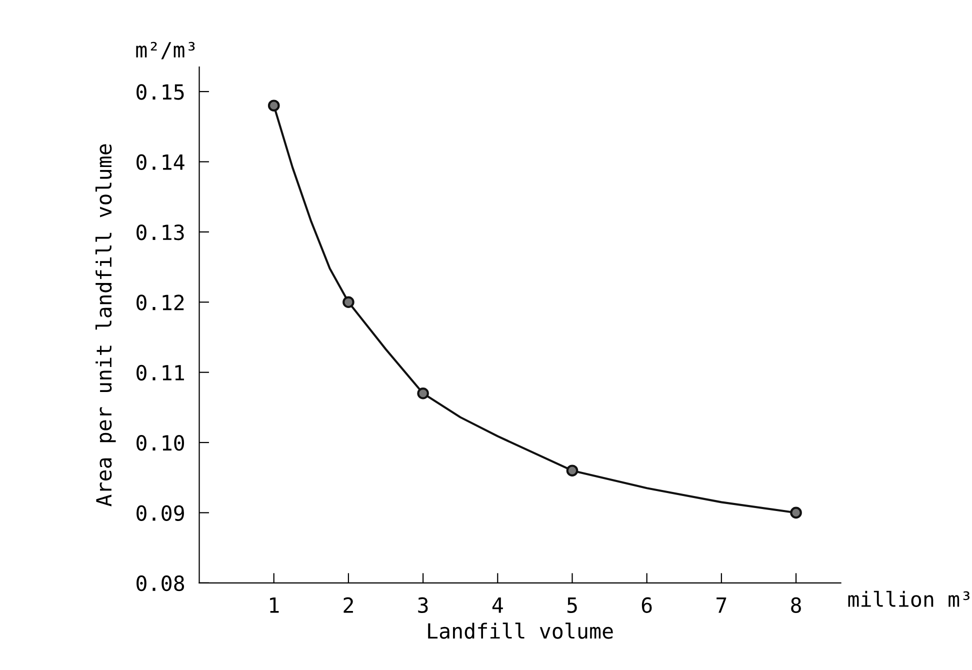 This screenshot has width=972, height=670. Describe the element at coordinates (423, 605) in the screenshot. I see `x-tick-label: 3` at that location.